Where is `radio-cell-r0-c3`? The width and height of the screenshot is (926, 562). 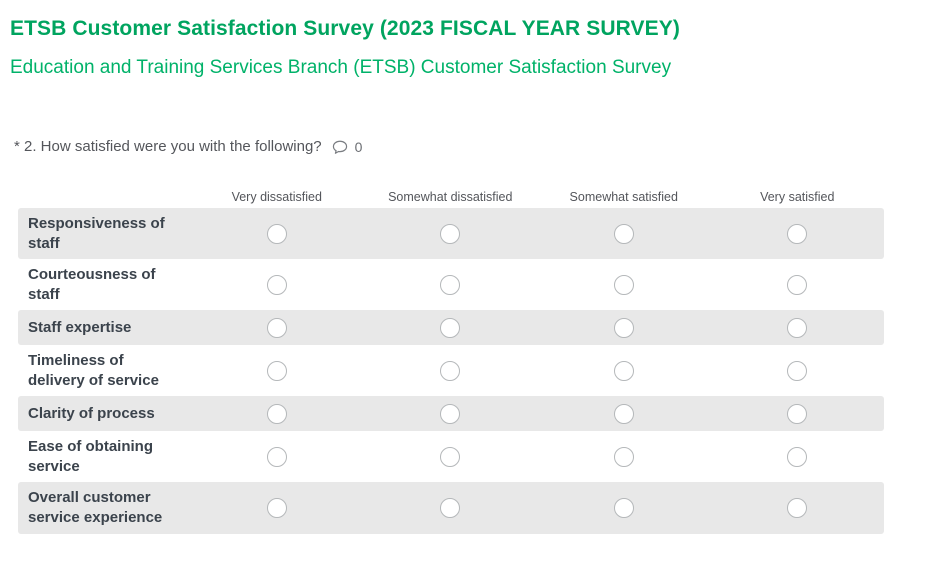
radio-cell-r0-c3 is located at coordinates (798, 233).